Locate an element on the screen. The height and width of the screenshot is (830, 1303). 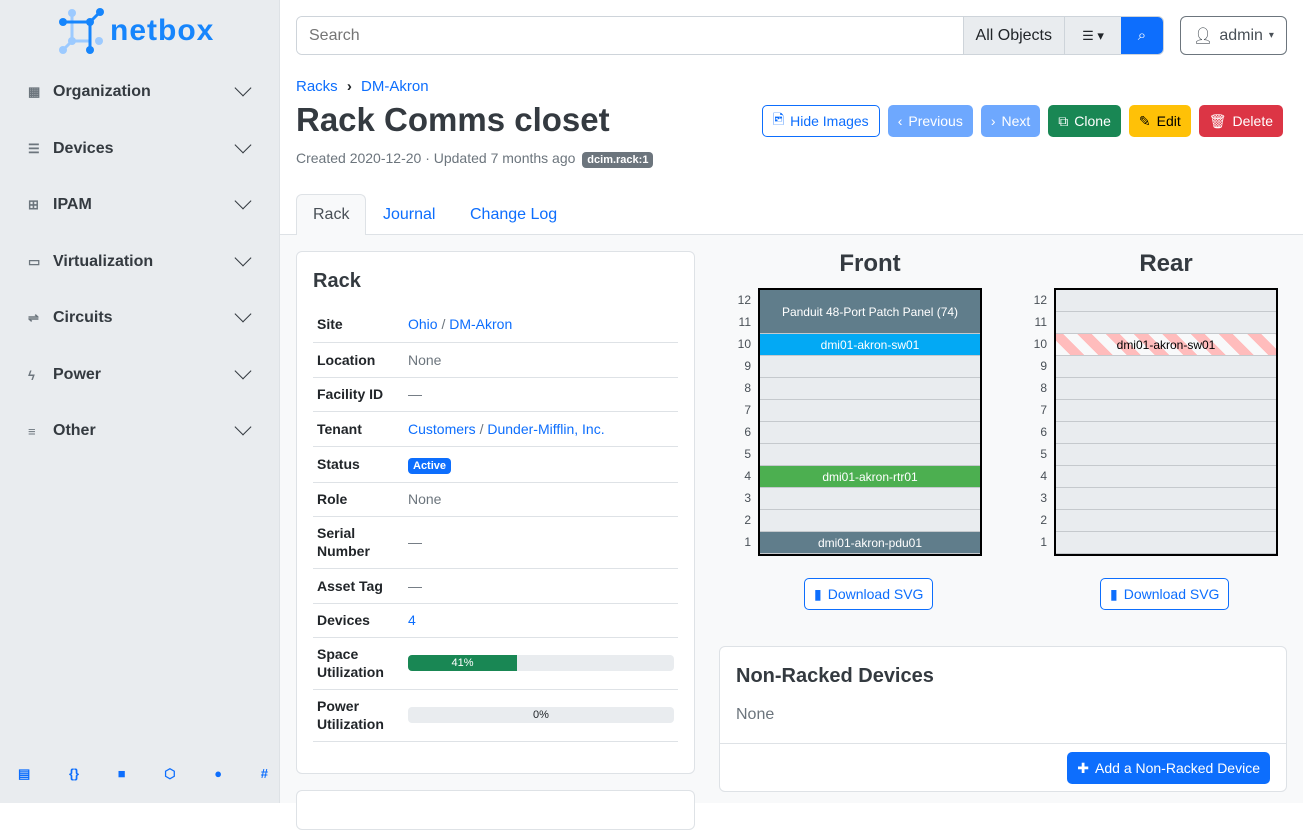
tab-rack: Rack is located at coordinates (331, 215).